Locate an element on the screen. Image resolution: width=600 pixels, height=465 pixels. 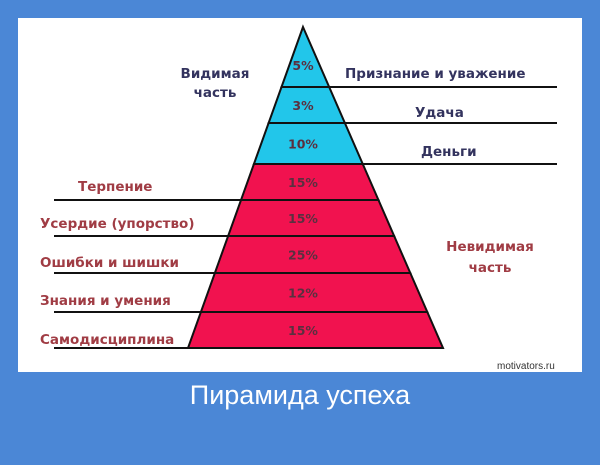
level-label: Деньги is located at coordinates (449, 152).